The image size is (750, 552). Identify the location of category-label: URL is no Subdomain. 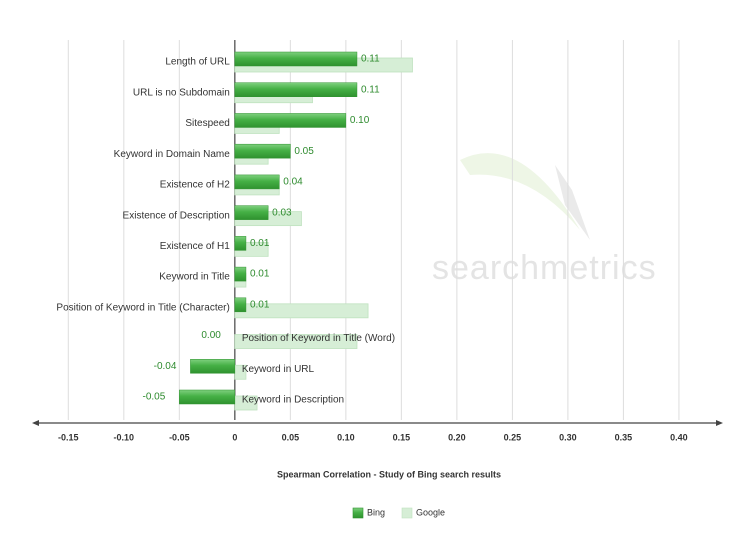
(181, 92).